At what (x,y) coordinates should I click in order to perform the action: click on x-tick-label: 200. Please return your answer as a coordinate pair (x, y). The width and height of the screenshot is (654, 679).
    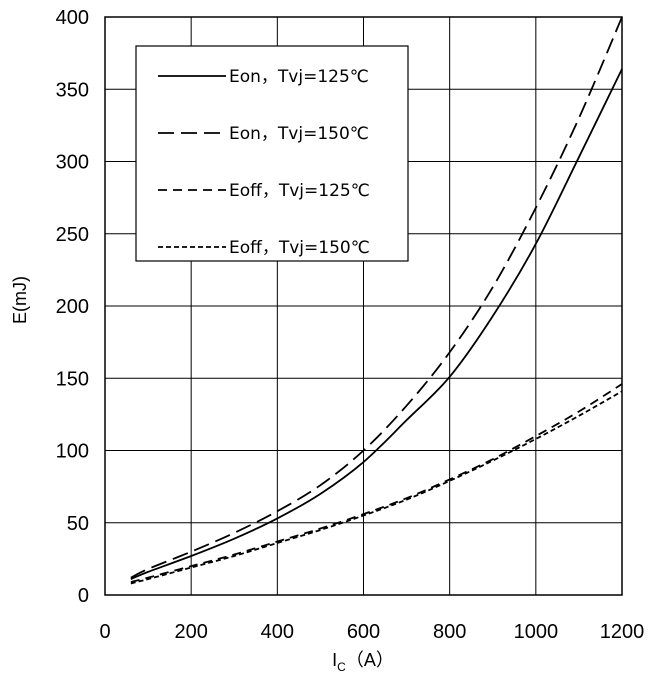
    Looking at the image, I should click on (190, 632).